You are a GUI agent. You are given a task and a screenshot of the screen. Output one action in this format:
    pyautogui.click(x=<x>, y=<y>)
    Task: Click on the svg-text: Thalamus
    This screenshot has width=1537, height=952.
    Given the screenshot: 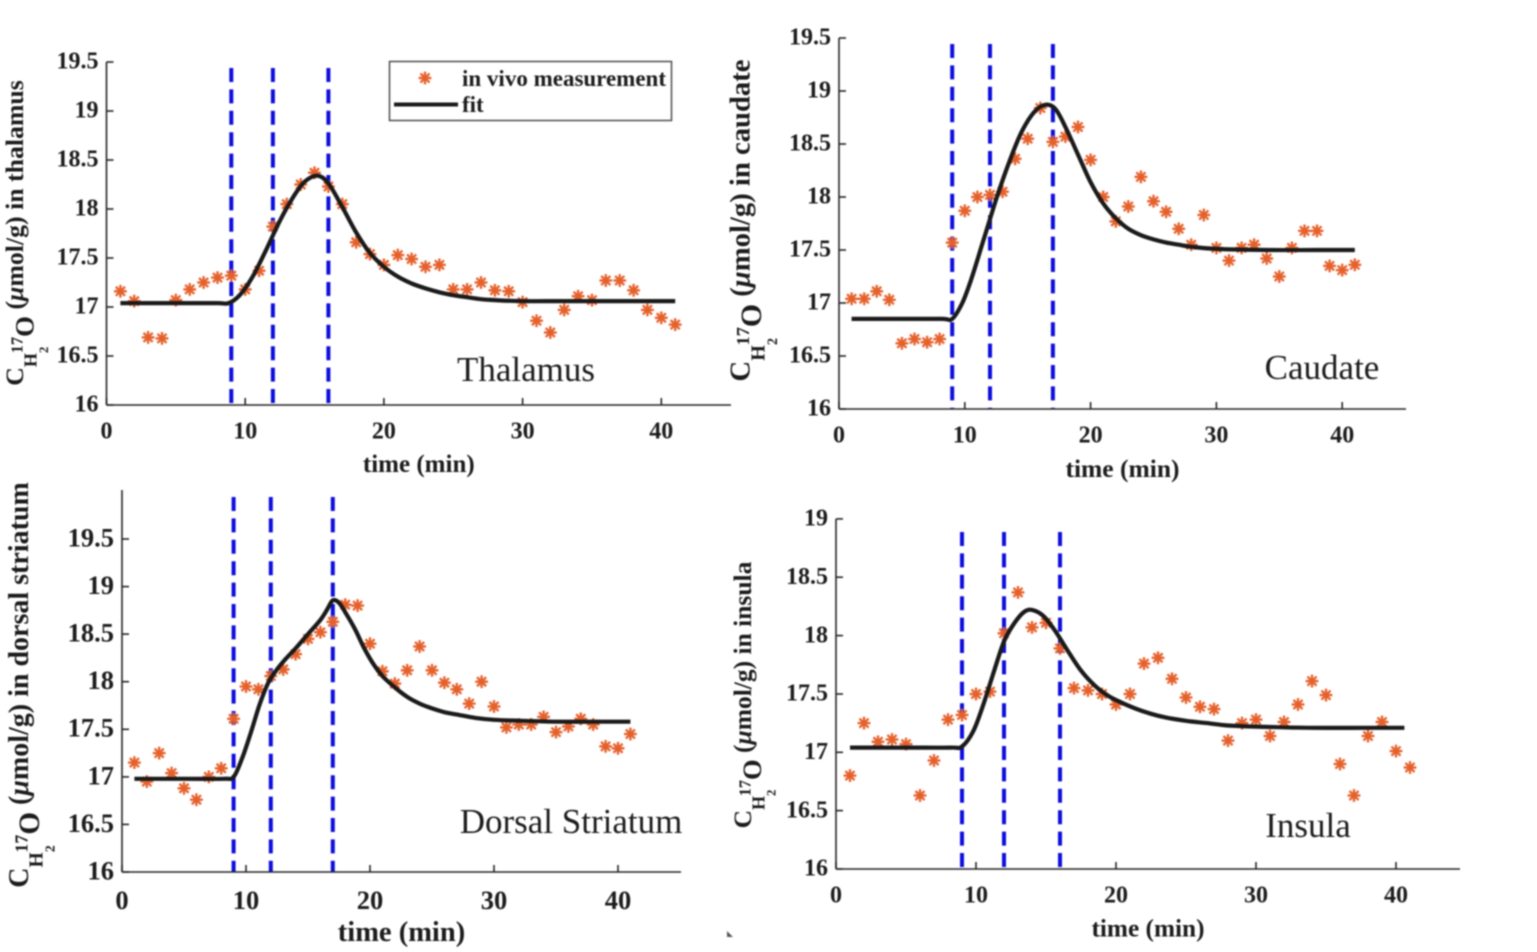 What is the action you would take?
    pyautogui.click(x=526, y=369)
    